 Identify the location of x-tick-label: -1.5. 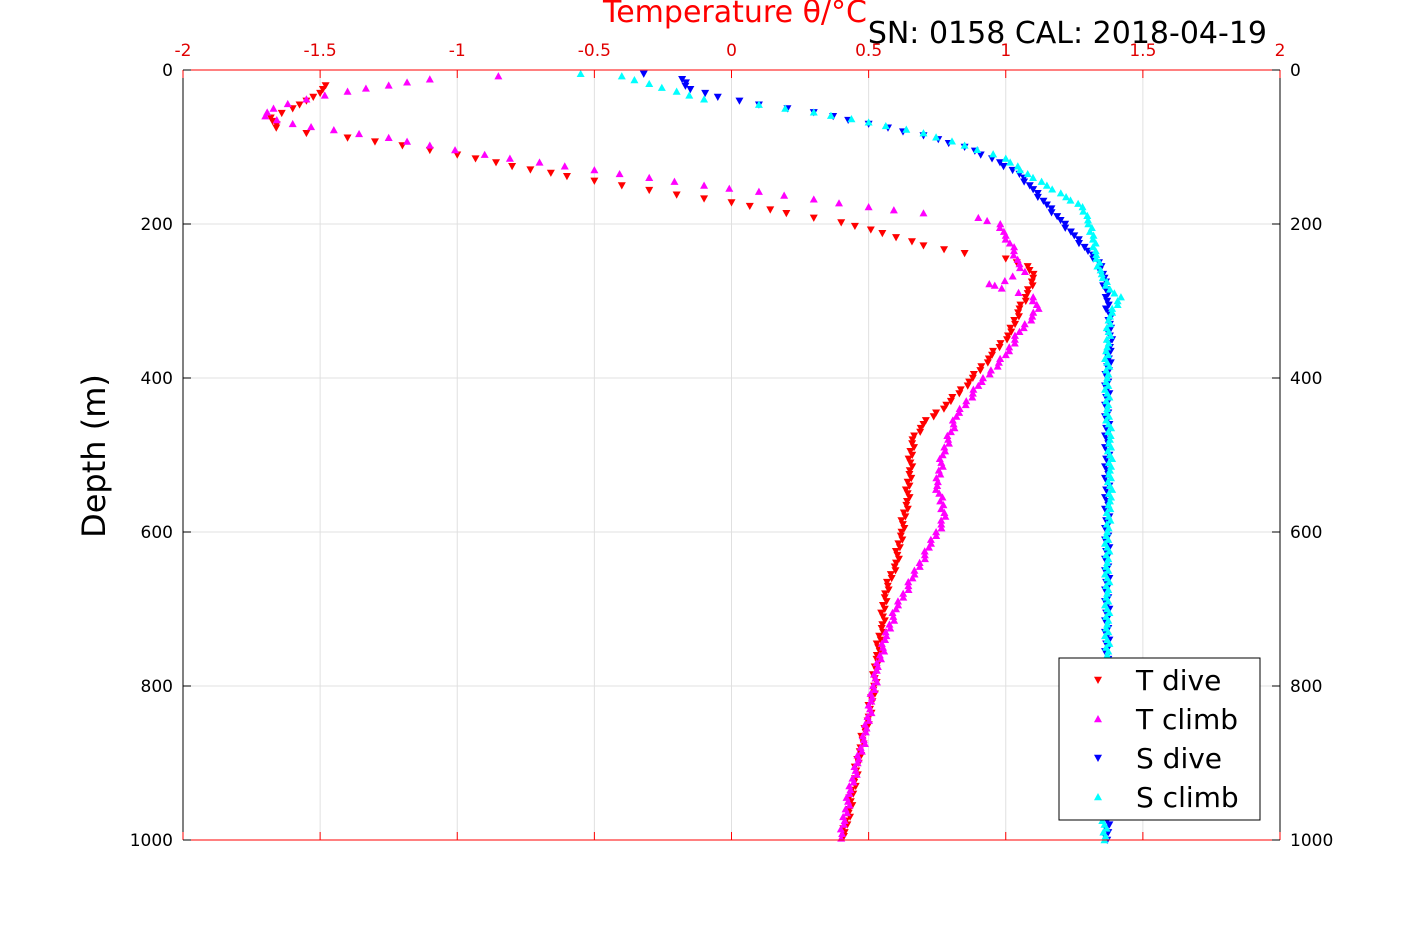
(320, 51).